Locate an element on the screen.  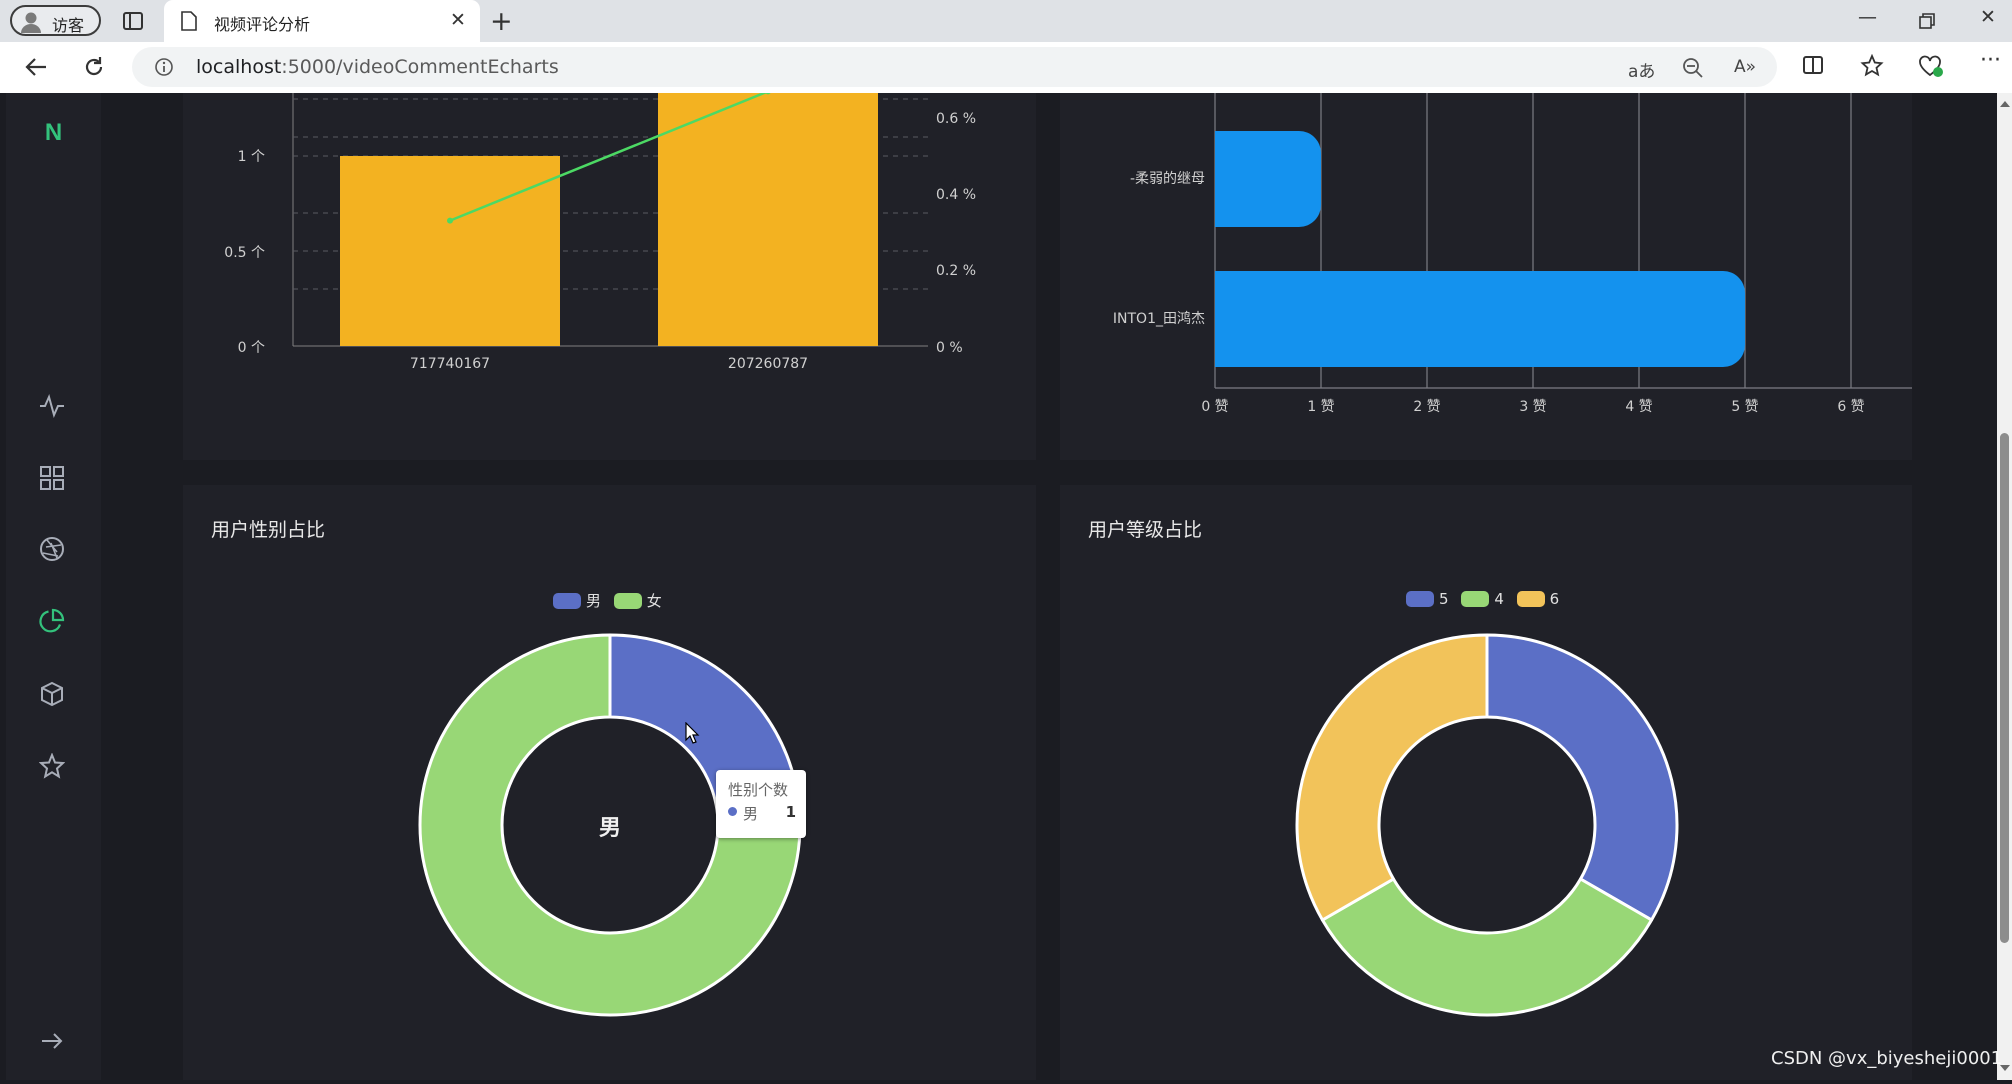
new-tab-icon: + is located at coordinates (501, 21).